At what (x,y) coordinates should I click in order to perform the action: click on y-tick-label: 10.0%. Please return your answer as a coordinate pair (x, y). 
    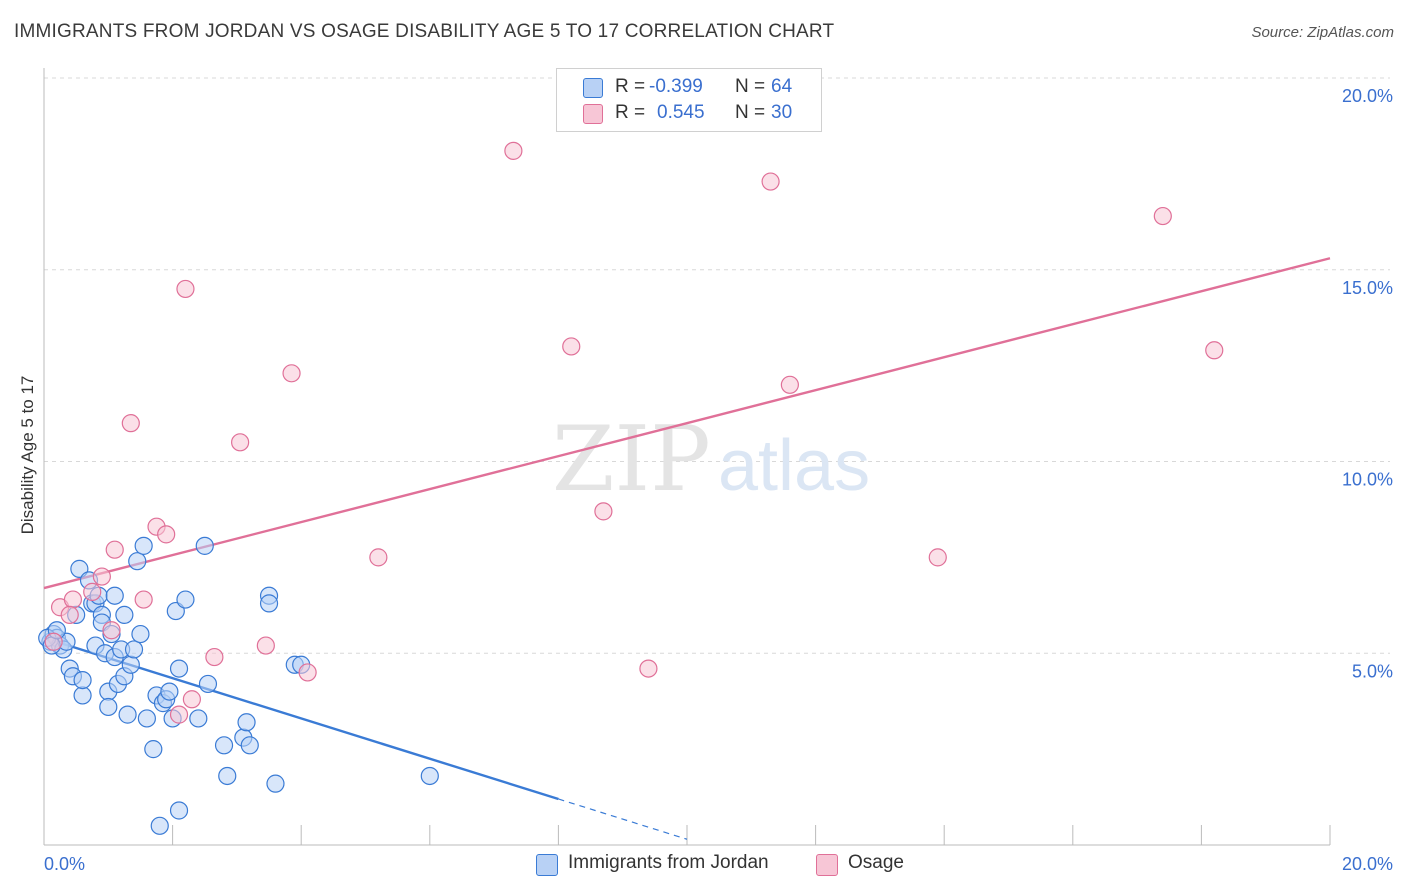
    Looking at the image, I should click on (1367, 480).